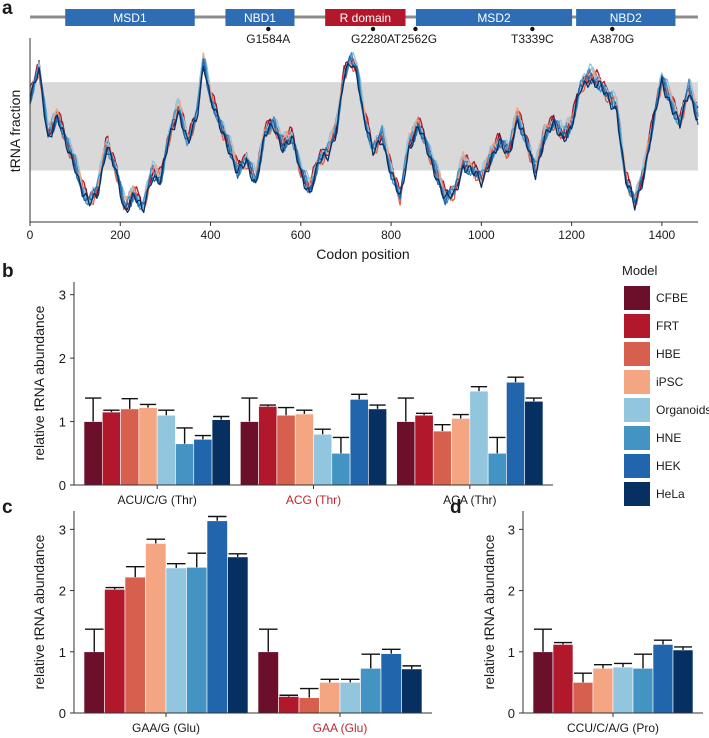  What do you see at coordinates (268, 39) in the screenshot?
I see `snp-label: G1584A` at bounding box center [268, 39].